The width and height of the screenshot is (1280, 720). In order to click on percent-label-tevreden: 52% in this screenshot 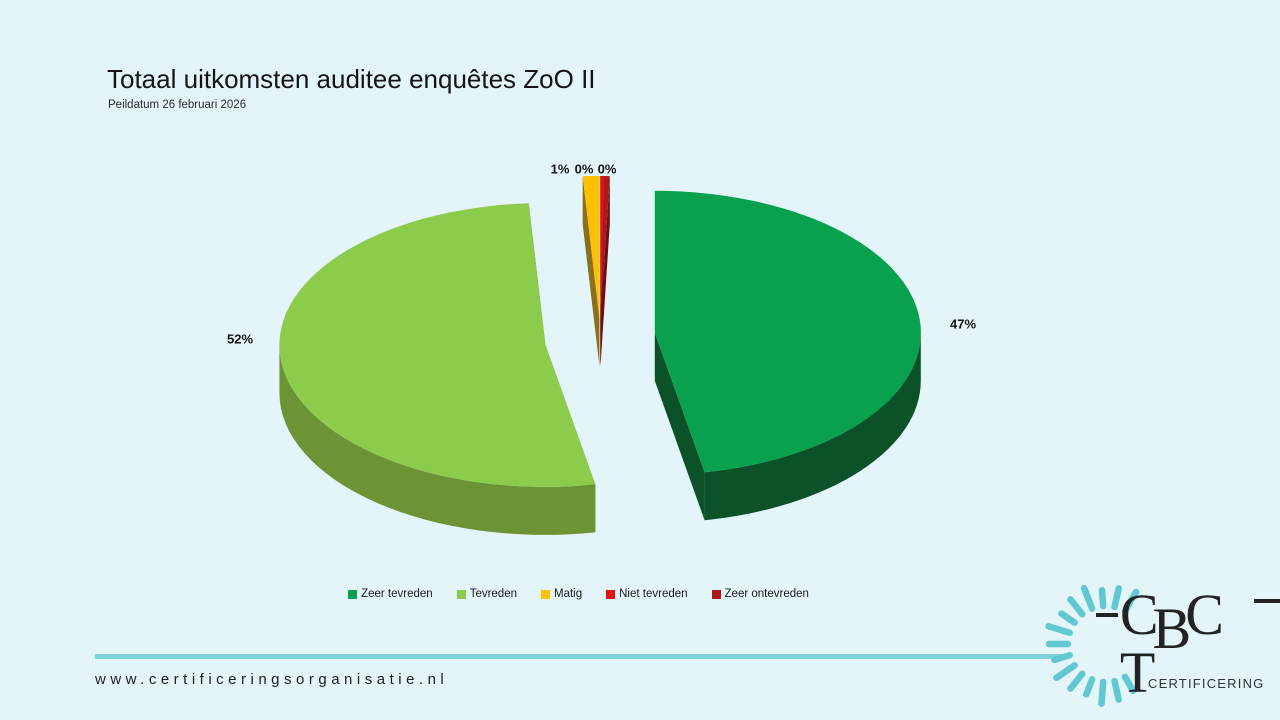, I will do `click(240, 339)`.